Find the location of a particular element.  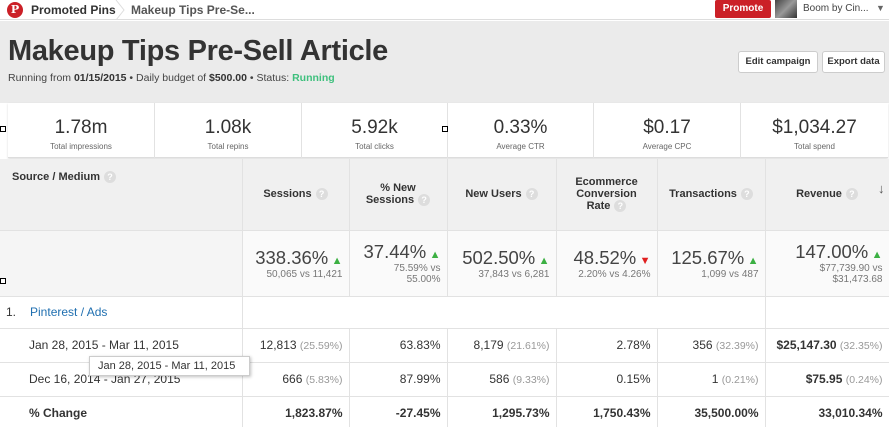

date-range-tooltip: Jan 28, 2015 - Mar 11, 2015 is located at coordinates (169, 366).